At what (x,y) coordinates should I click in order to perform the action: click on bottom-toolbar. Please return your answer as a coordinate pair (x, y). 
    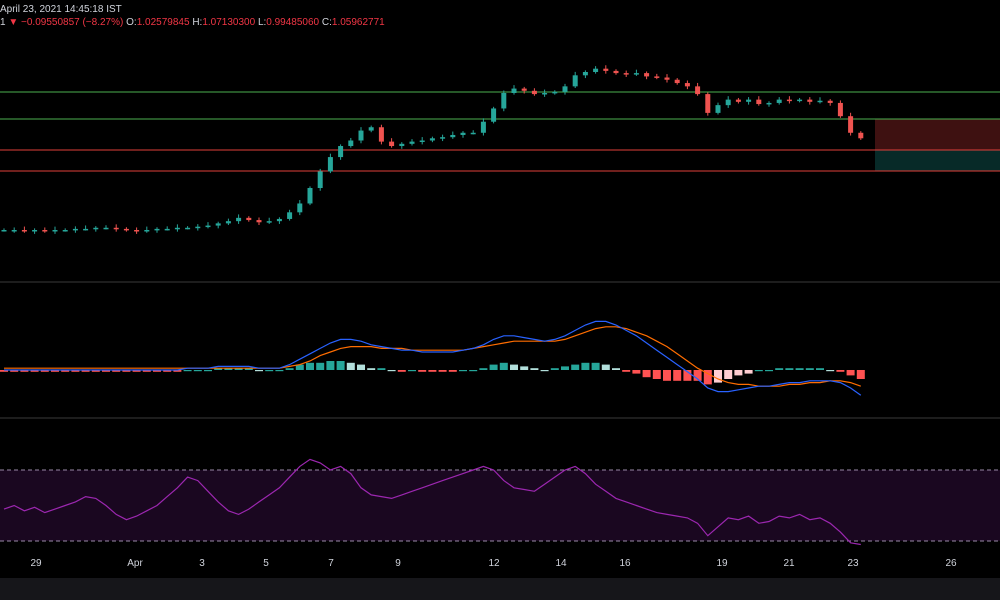
    Looking at the image, I should click on (500, 589).